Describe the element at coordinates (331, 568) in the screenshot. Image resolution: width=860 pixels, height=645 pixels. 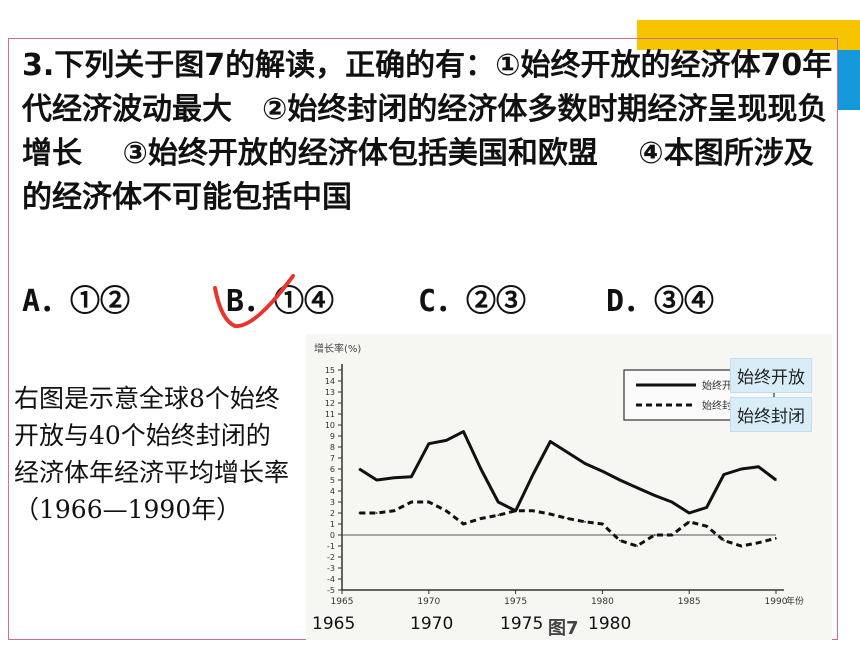
I see `y-tick-label: -3` at that location.